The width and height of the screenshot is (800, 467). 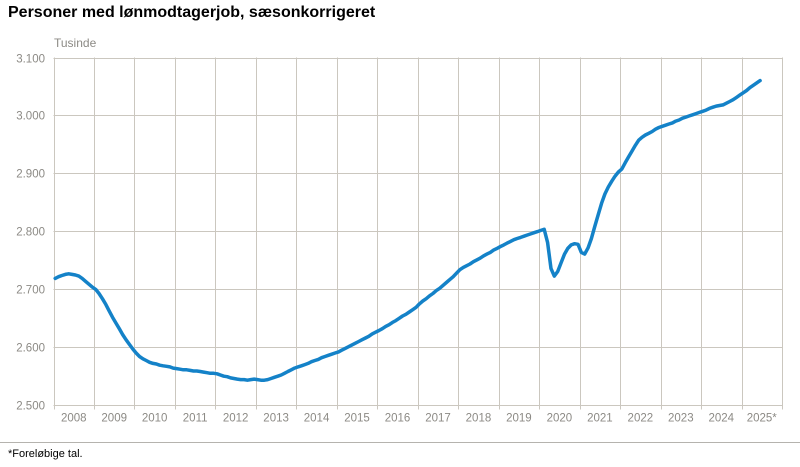 I want to click on y-axis-tick-label: 3.100, so click(x=30, y=60).